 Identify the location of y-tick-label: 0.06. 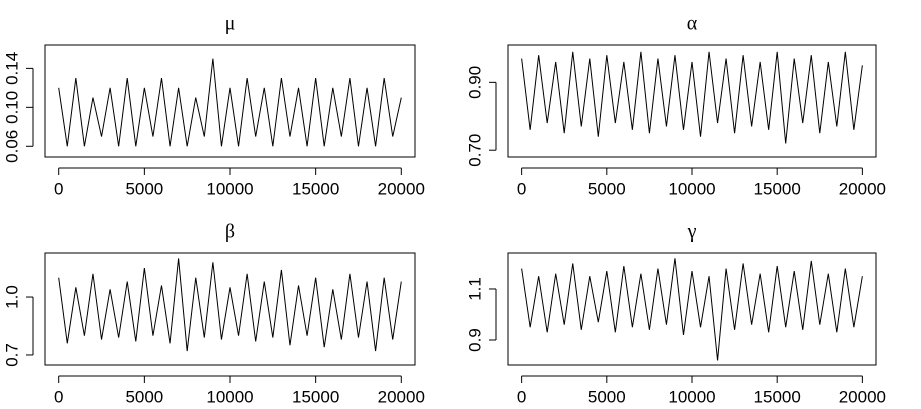
(11, 146).